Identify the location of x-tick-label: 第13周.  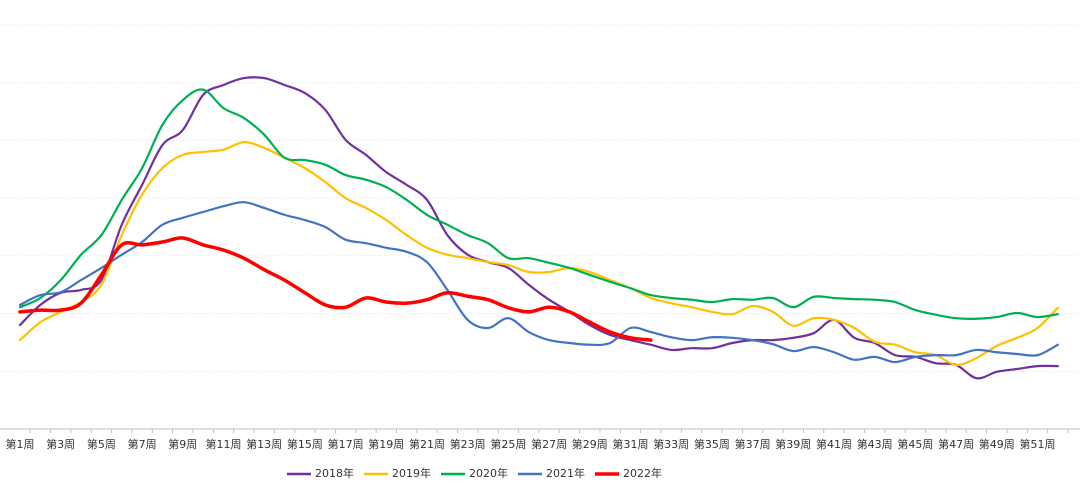
(264, 444).